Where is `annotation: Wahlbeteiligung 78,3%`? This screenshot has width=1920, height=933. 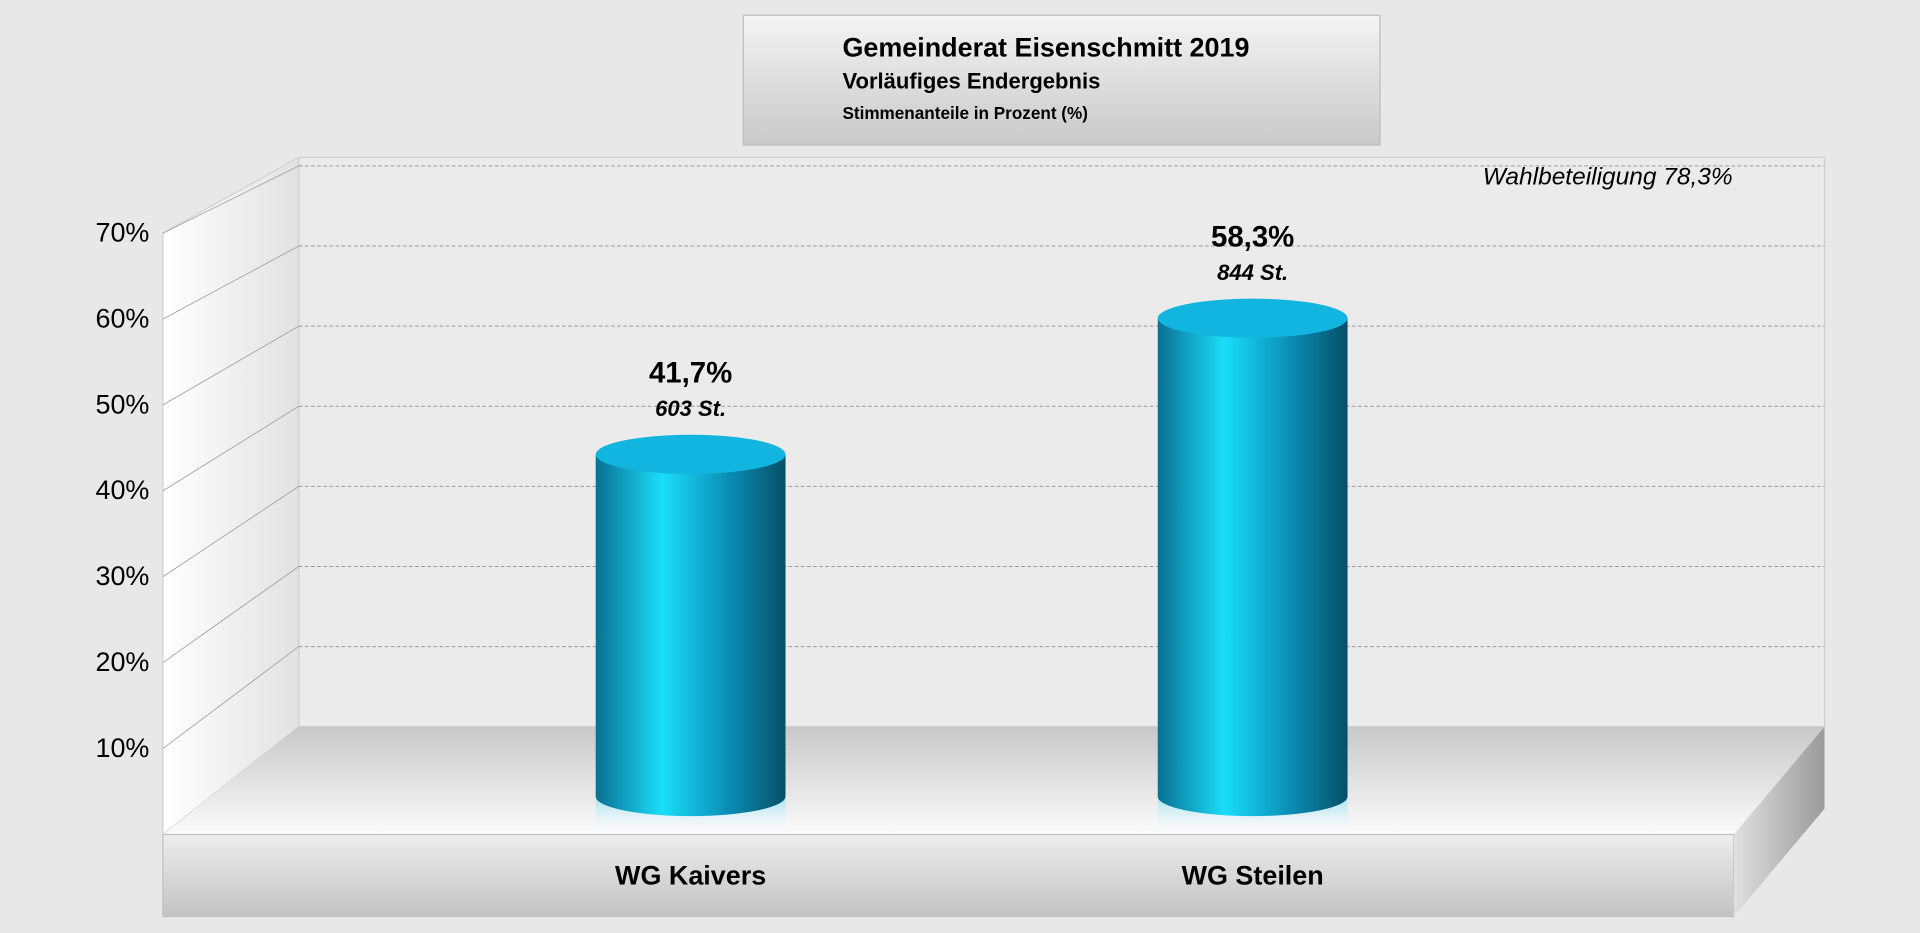
annotation: Wahlbeteiligung 78,3% is located at coordinates (1608, 177).